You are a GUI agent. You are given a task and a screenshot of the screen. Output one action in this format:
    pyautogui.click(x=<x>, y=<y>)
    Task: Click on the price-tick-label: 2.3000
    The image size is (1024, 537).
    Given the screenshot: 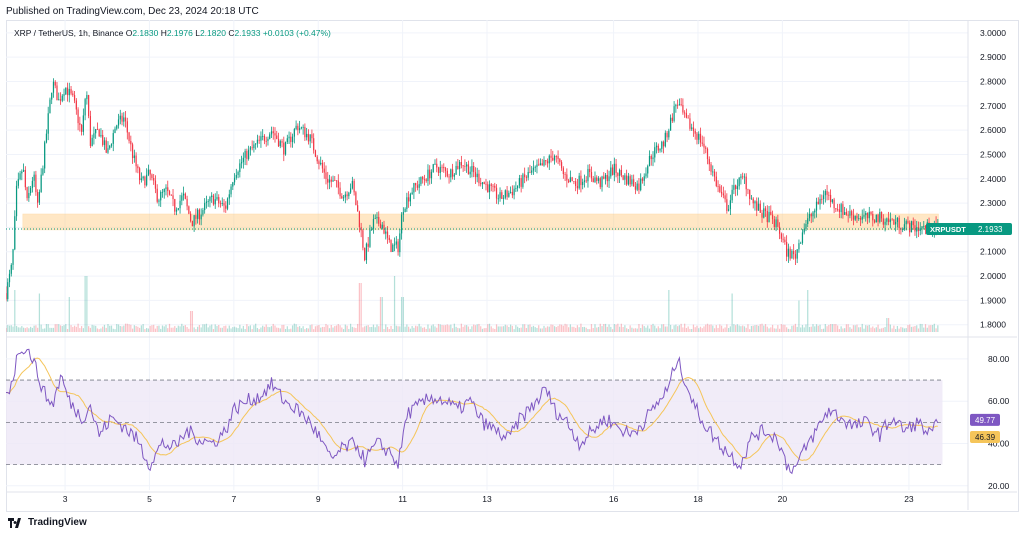 What is the action you would take?
    pyautogui.click(x=993, y=203)
    